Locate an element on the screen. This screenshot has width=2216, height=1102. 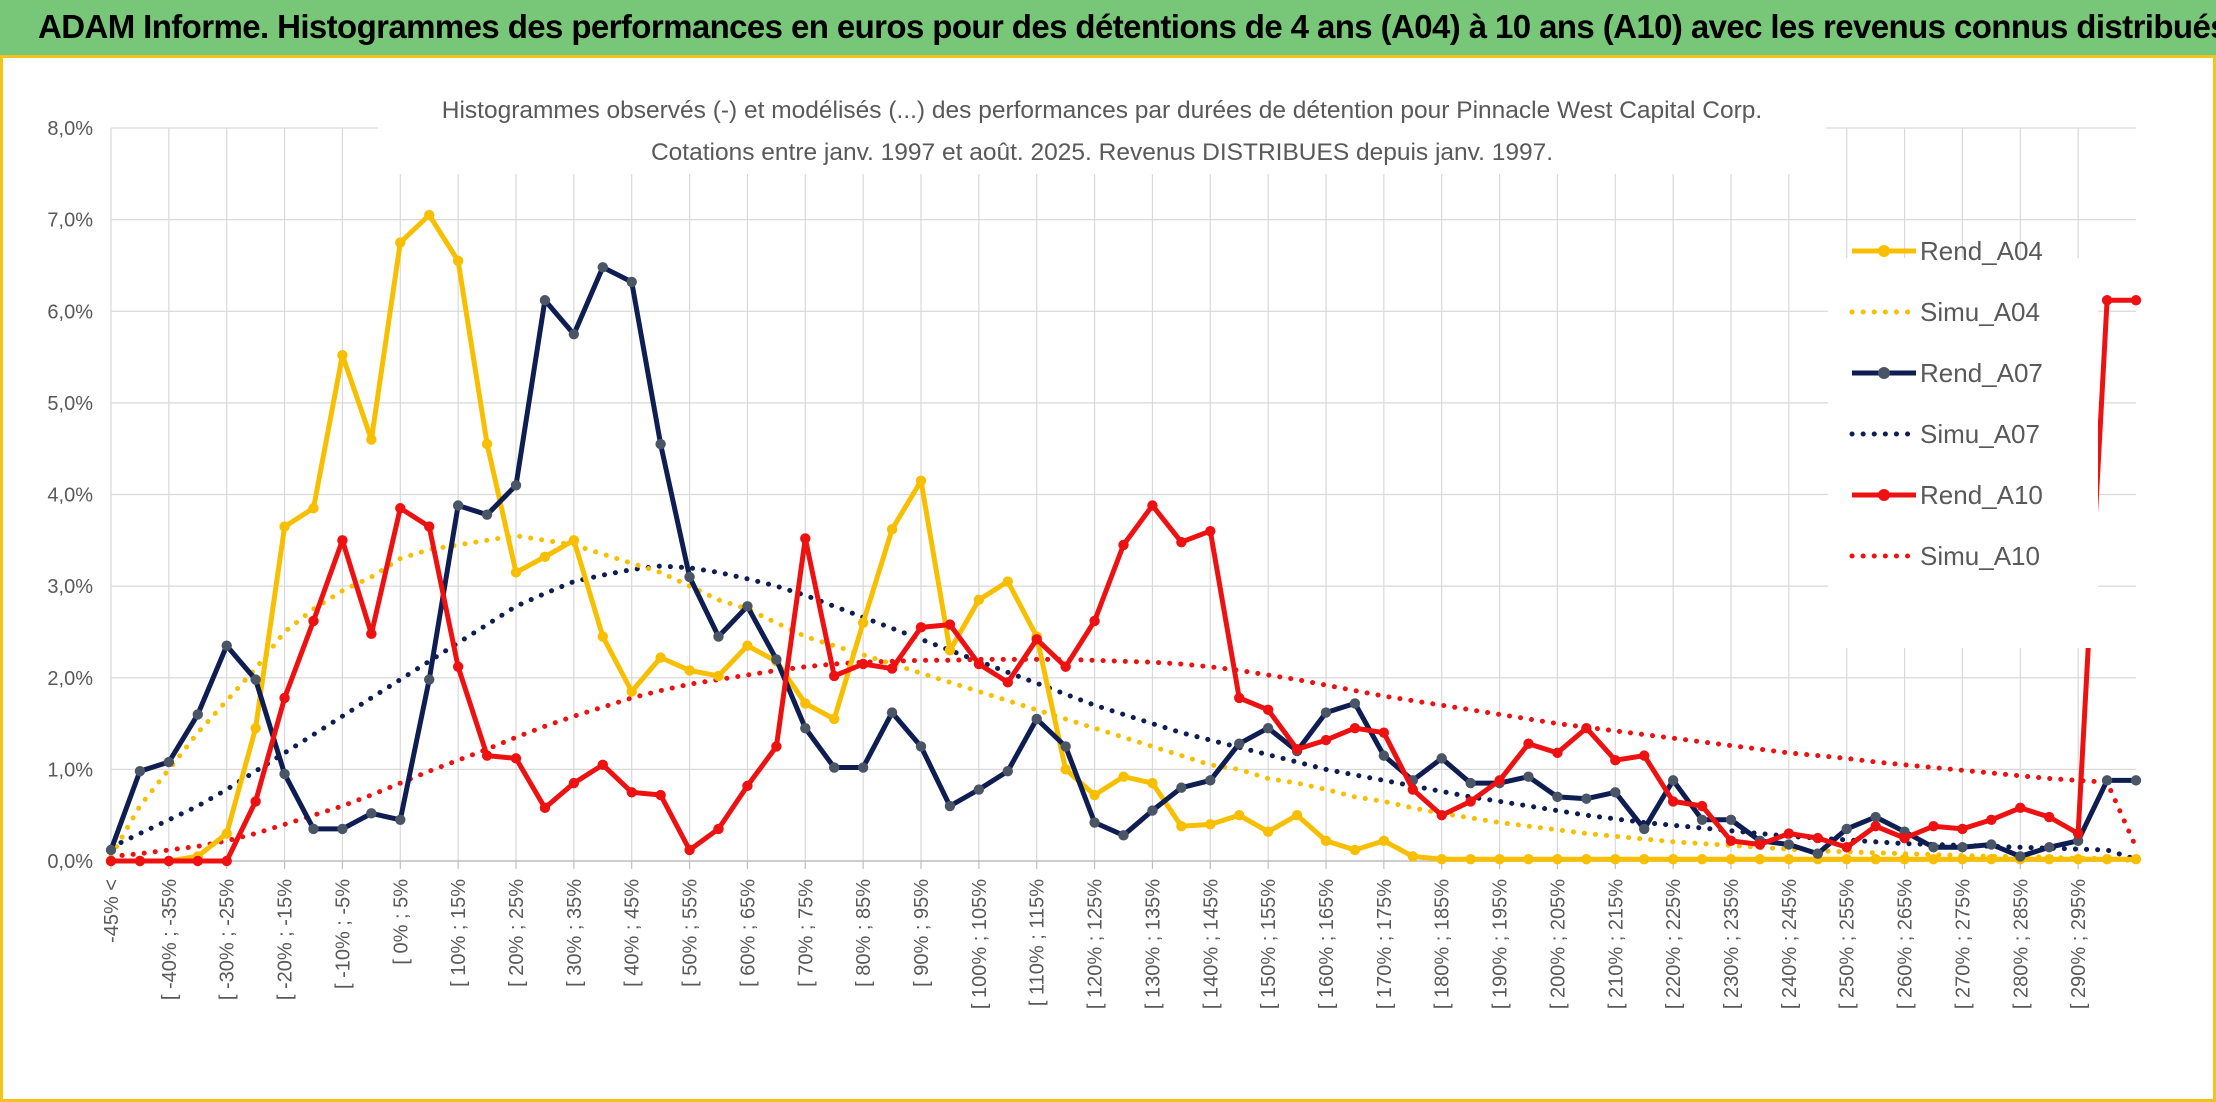
legend-item-rend-a07: Rend_A07 is located at coordinates (1947, 373).